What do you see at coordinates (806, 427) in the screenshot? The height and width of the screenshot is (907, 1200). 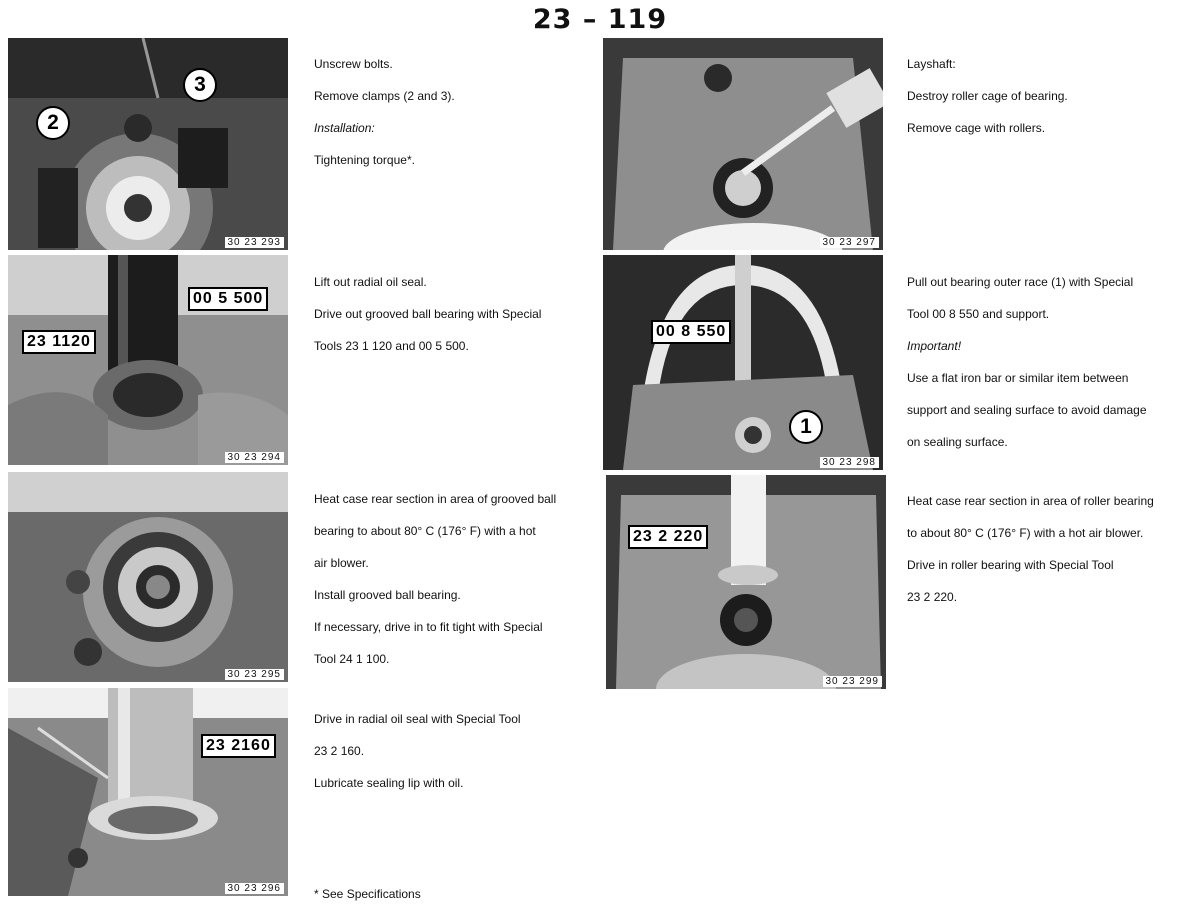 I see `callout-outer-race-1: 1` at bounding box center [806, 427].